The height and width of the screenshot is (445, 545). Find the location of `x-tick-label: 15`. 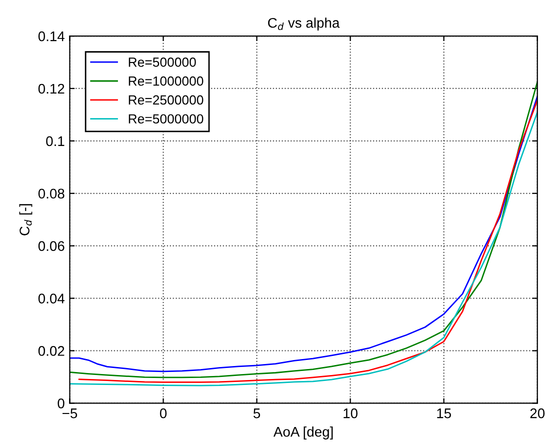

x-tick-label: 15 is located at coordinates (444, 413).